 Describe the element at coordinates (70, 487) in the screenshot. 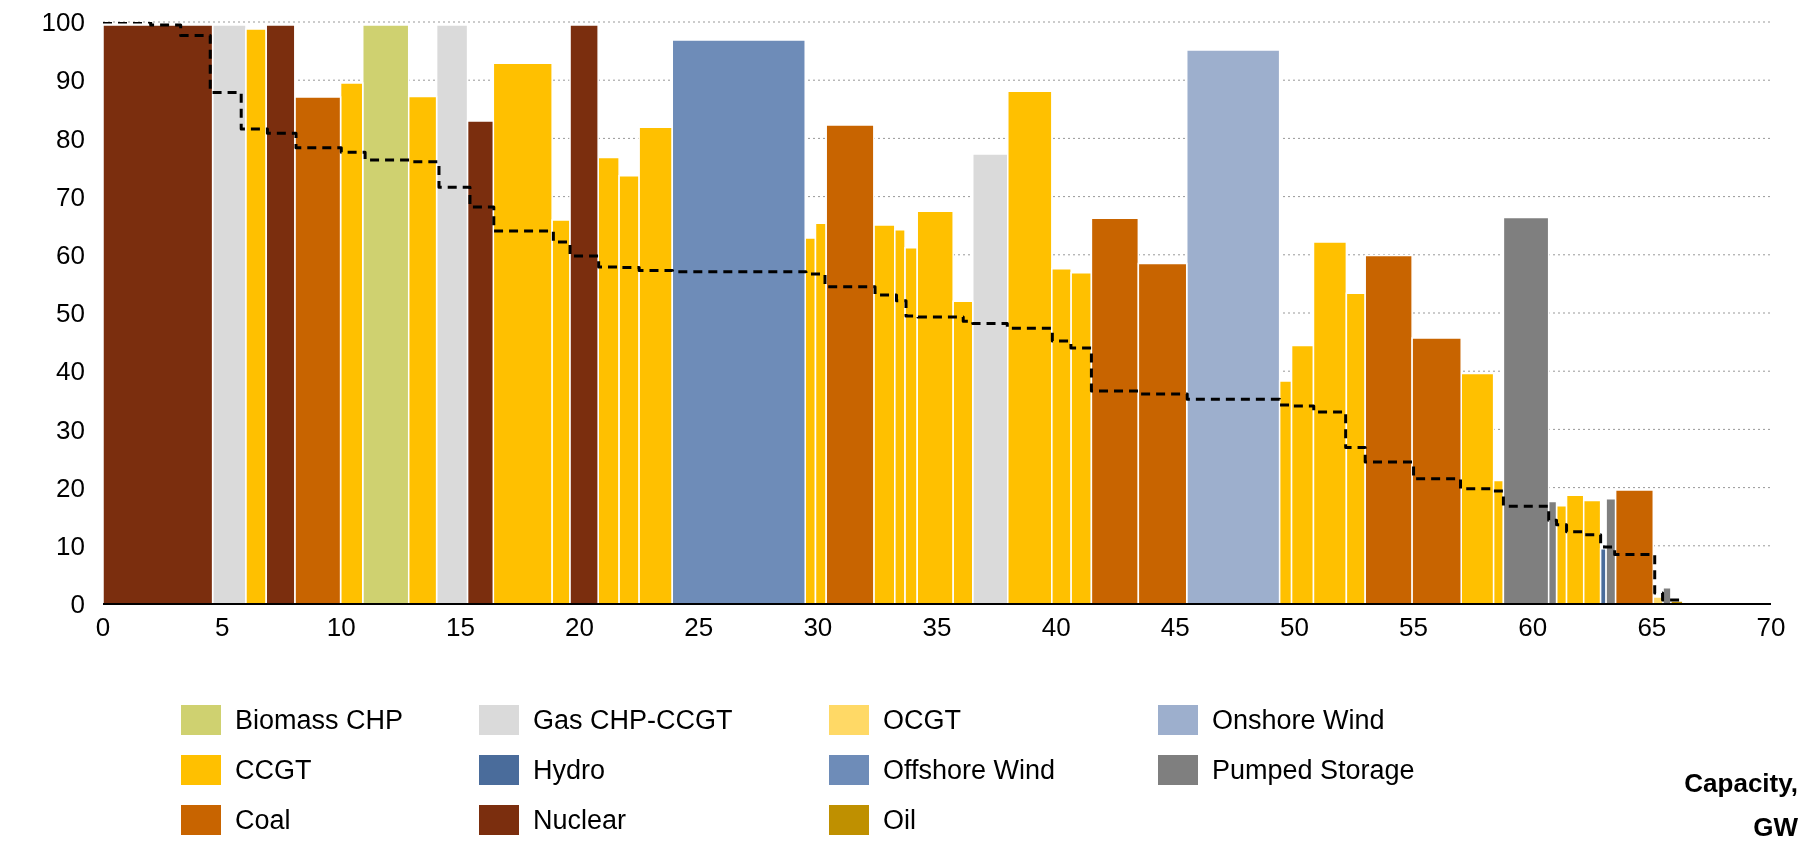

I see `y-tick-label: 20` at that location.